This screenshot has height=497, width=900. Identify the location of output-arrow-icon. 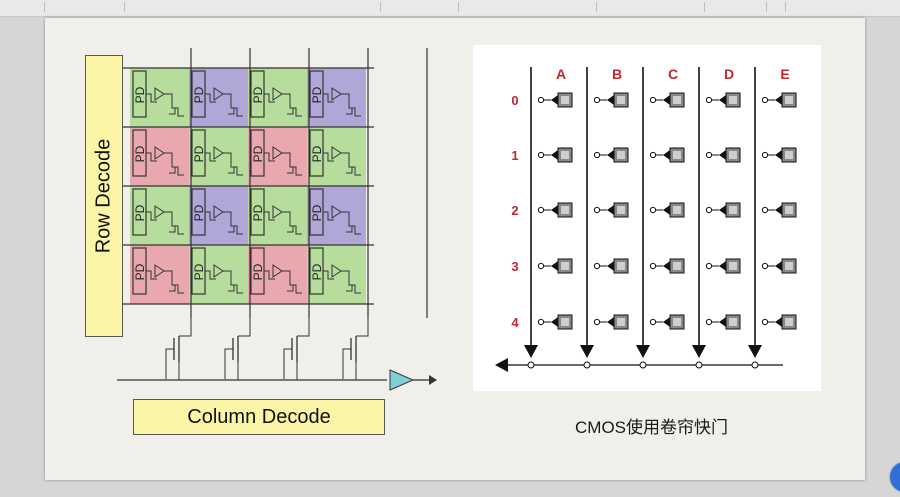
(433, 380).